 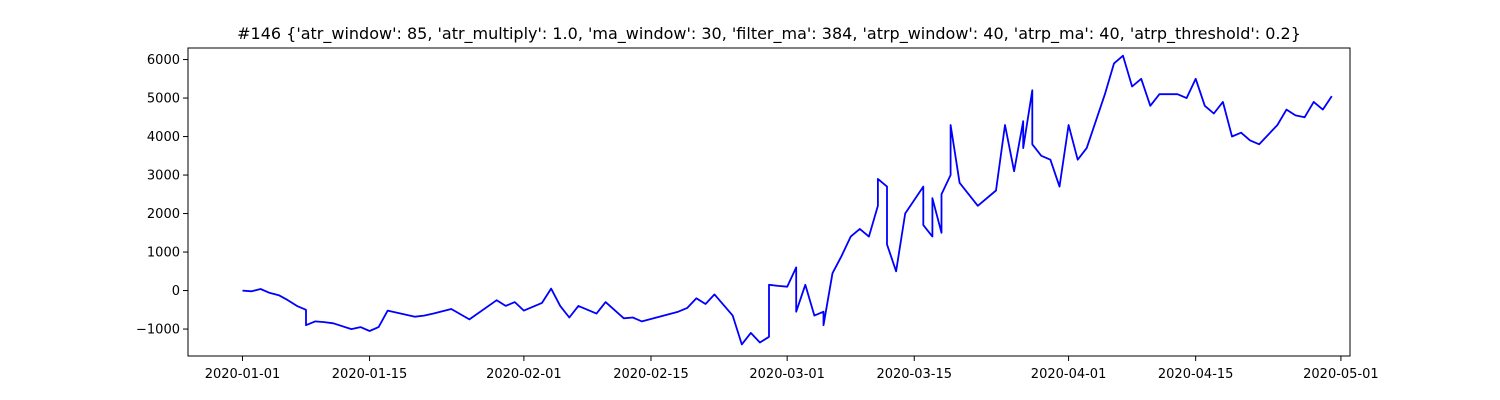 What do you see at coordinates (1069, 374) in the screenshot?
I see `x-tick-label-6: 2020-04-01` at bounding box center [1069, 374].